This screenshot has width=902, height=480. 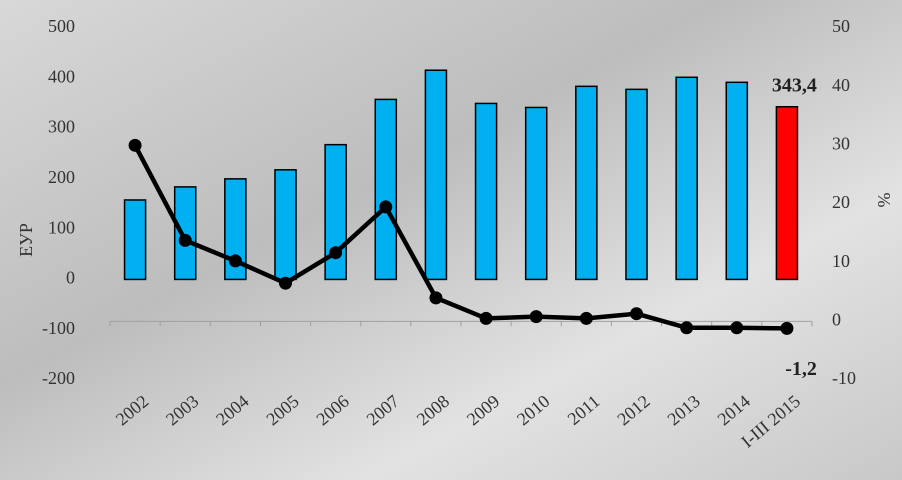 I want to click on y2-tick-label: 30, so click(x=841, y=143).